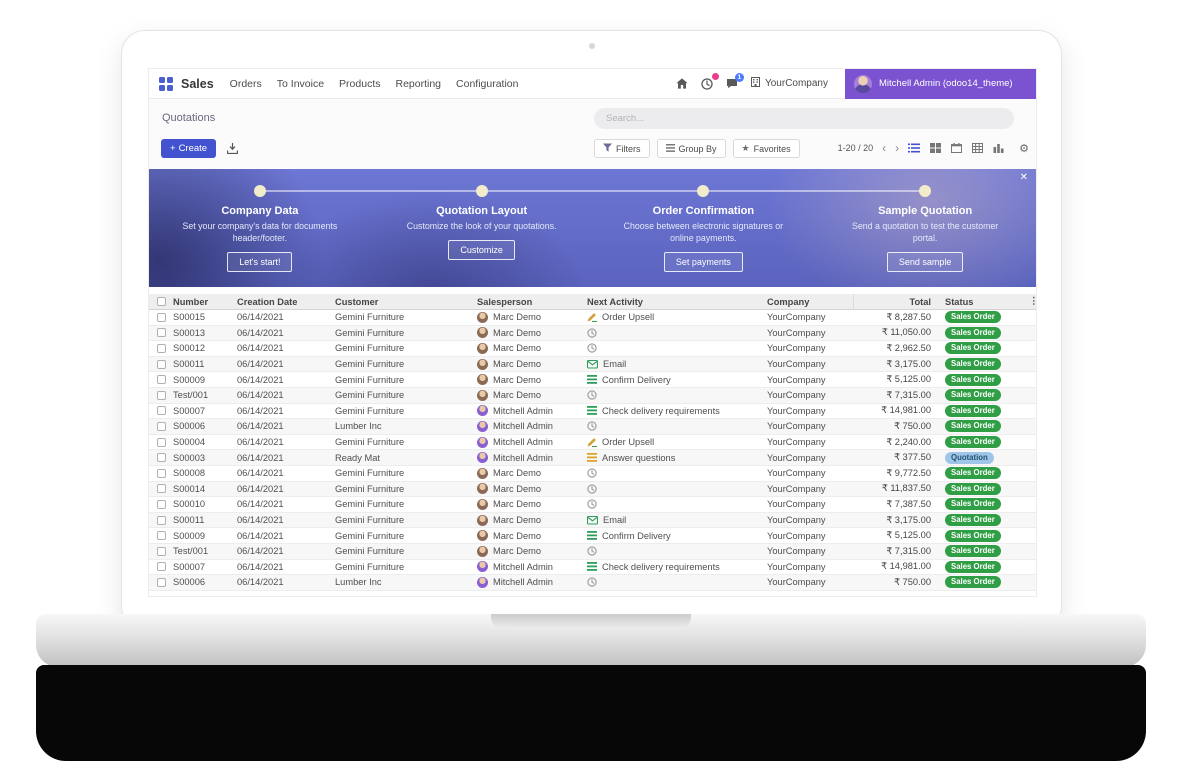 The height and width of the screenshot is (761, 1181). What do you see at coordinates (766, 148) in the screenshot?
I see `favorites-button: ★ Favorites` at bounding box center [766, 148].